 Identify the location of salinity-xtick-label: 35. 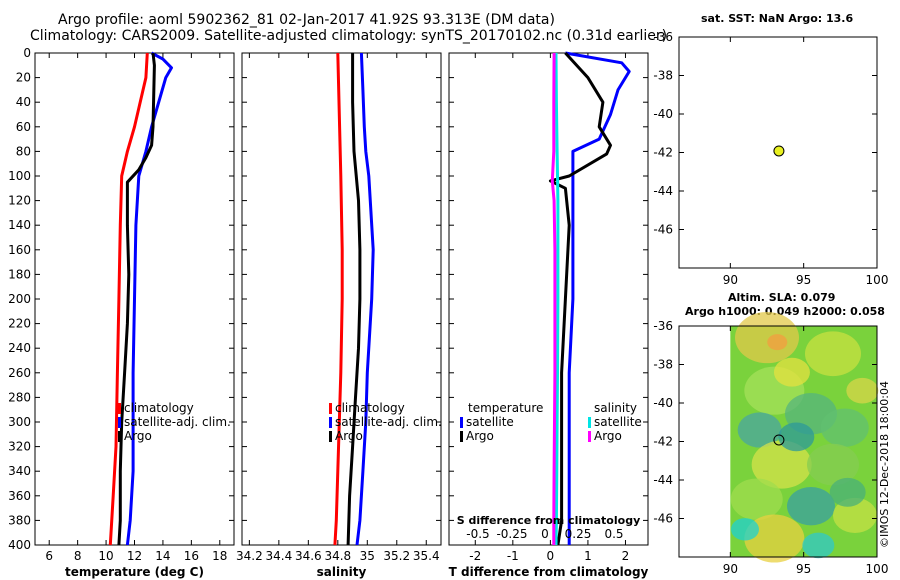
(367, 556).